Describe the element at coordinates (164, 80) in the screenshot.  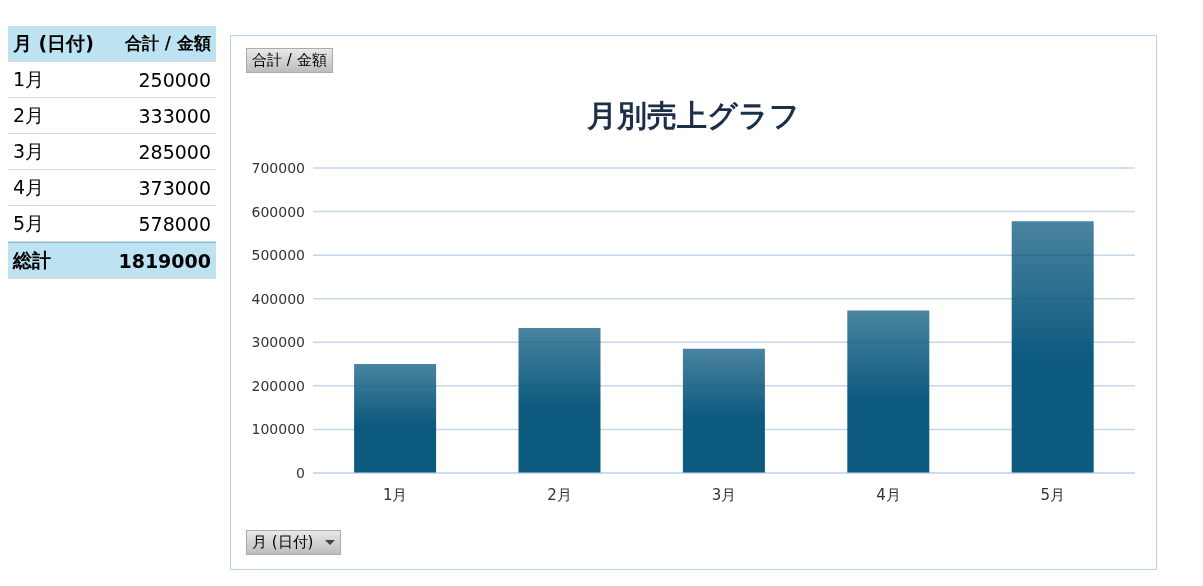
I see `text: 250000` at that location.